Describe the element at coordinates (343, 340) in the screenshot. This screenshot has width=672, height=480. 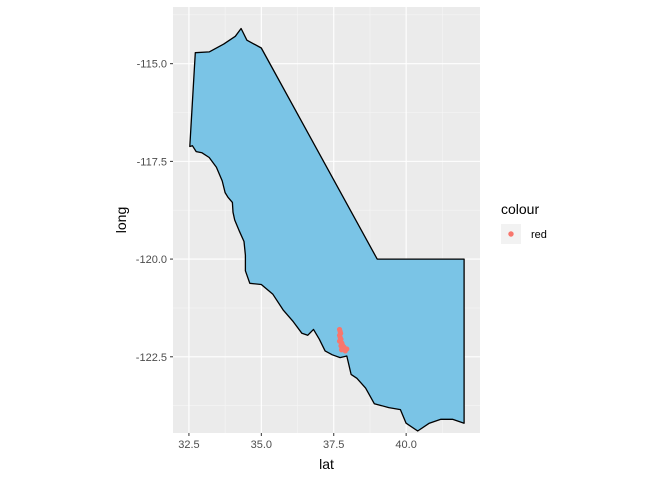
I see `data-points` at that location.